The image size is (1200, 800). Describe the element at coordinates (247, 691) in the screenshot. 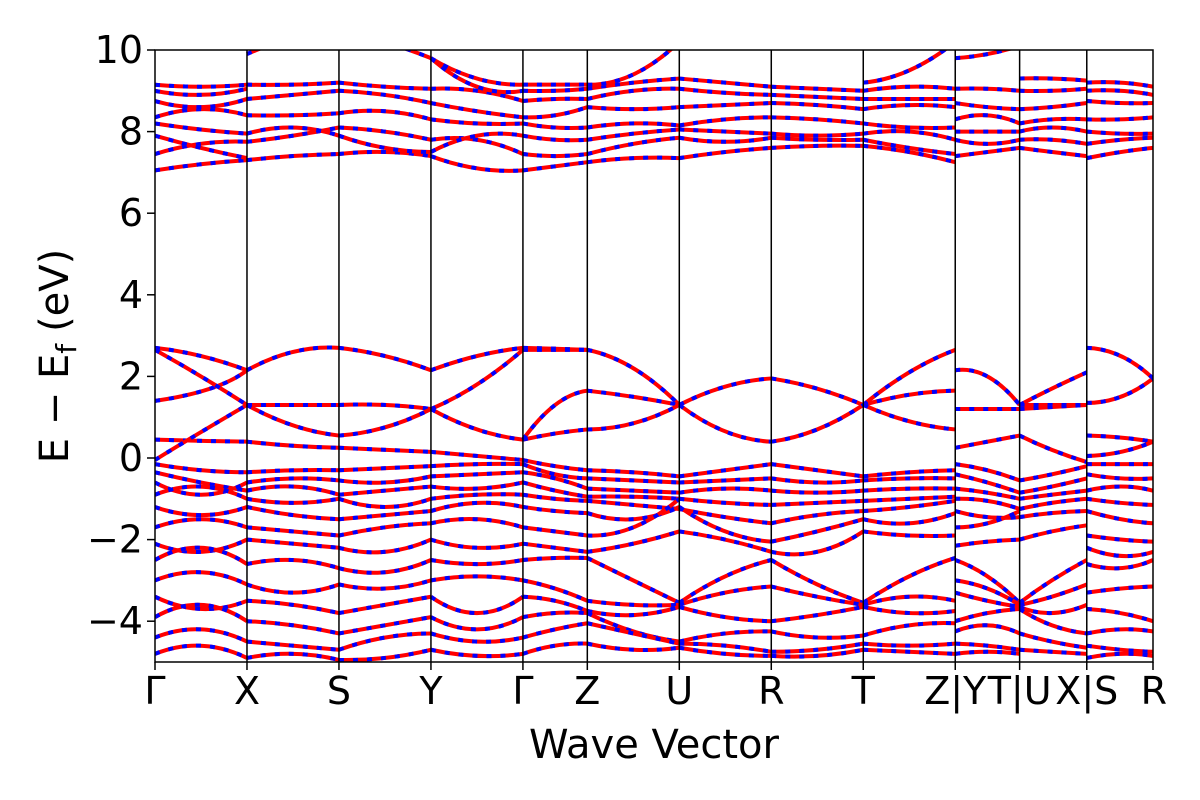

I see `x-tick-label: X` at that location.